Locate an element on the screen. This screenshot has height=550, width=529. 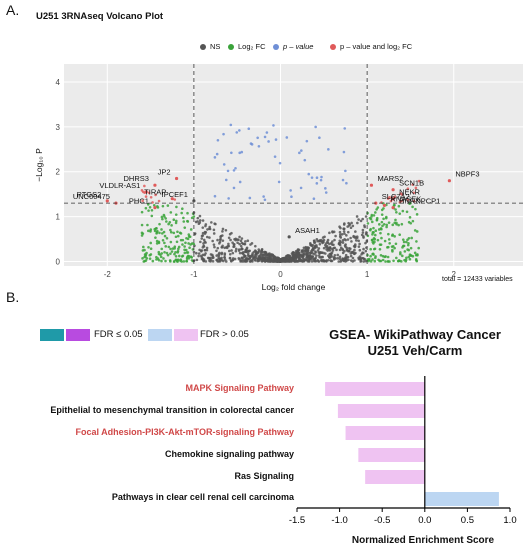
annotation-vldlr-as1: VLDLR-AS1 is located at coordinates (119, 185).